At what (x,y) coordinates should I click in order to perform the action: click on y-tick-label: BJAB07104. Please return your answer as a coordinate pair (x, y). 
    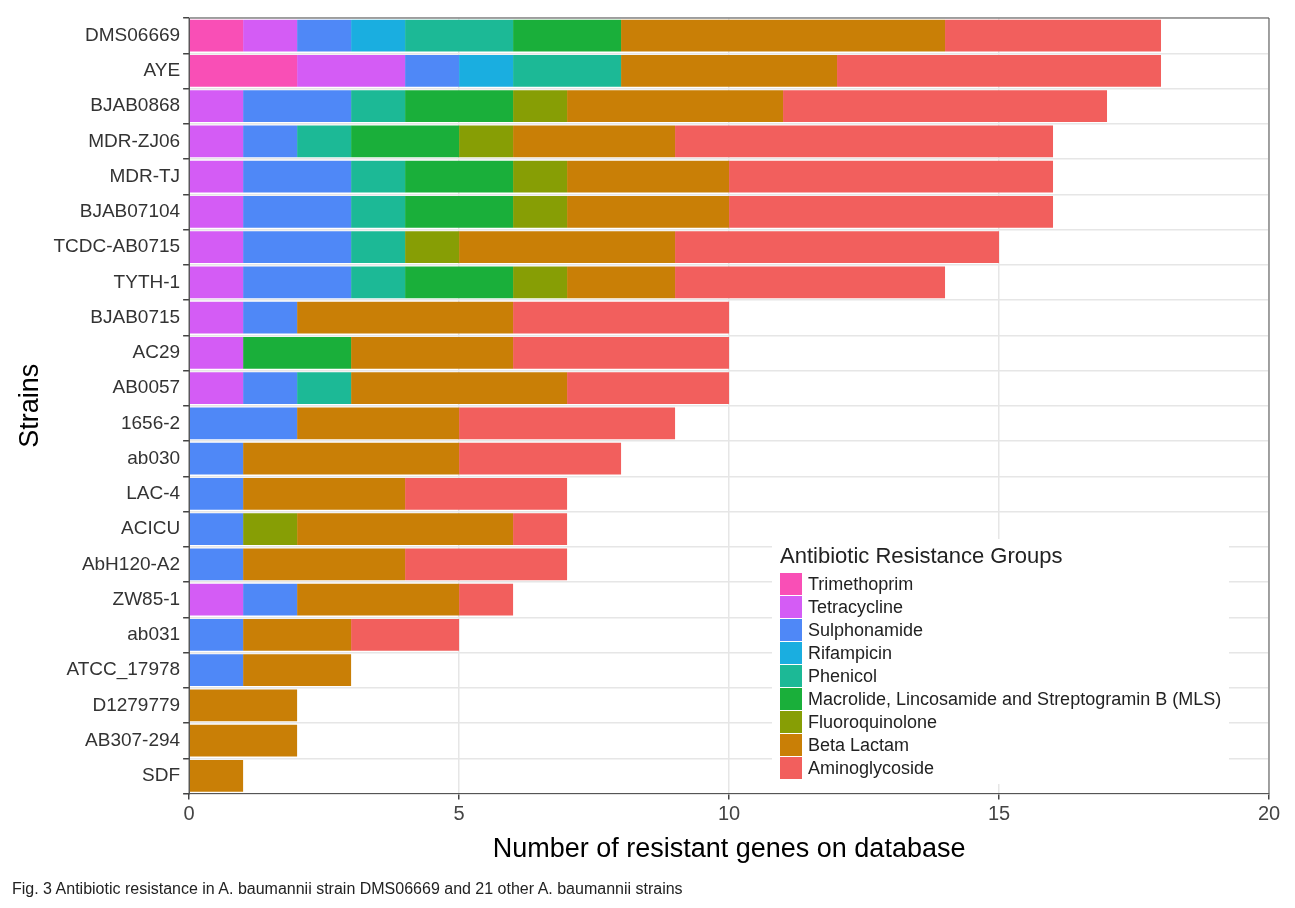
    Looking at the image, I should click on (130, 211).